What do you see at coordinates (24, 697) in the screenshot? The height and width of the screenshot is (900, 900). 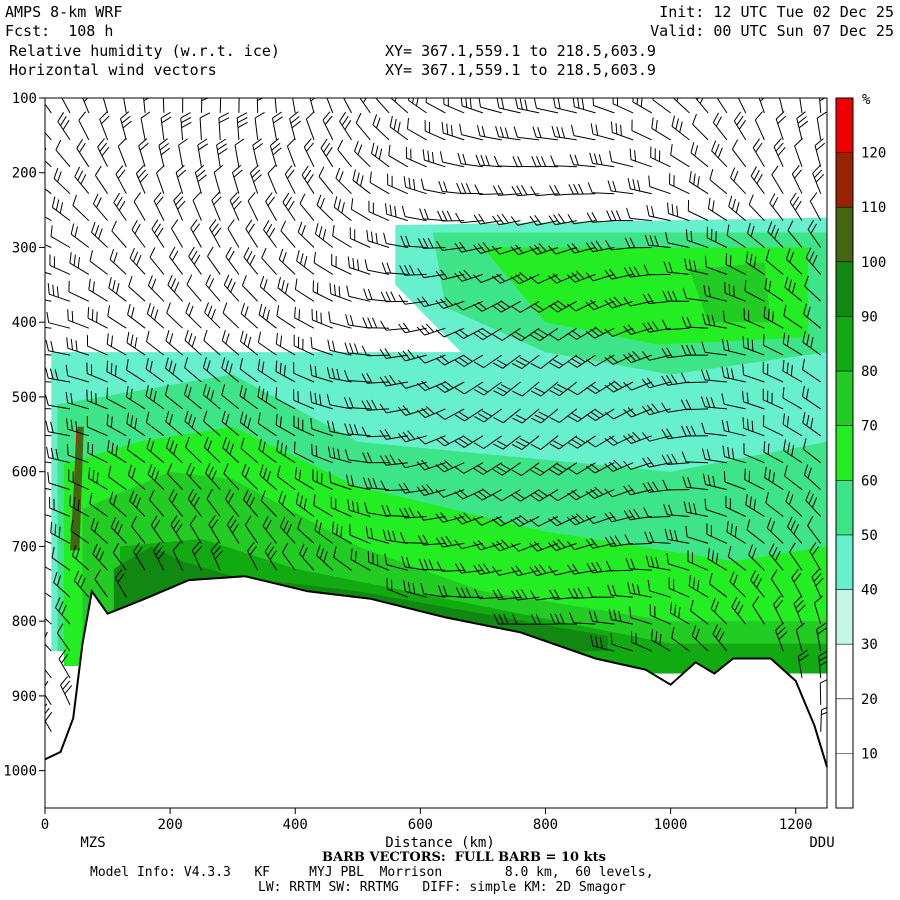 I see `y-tick-label: 900` at bounding box center [24, 697].